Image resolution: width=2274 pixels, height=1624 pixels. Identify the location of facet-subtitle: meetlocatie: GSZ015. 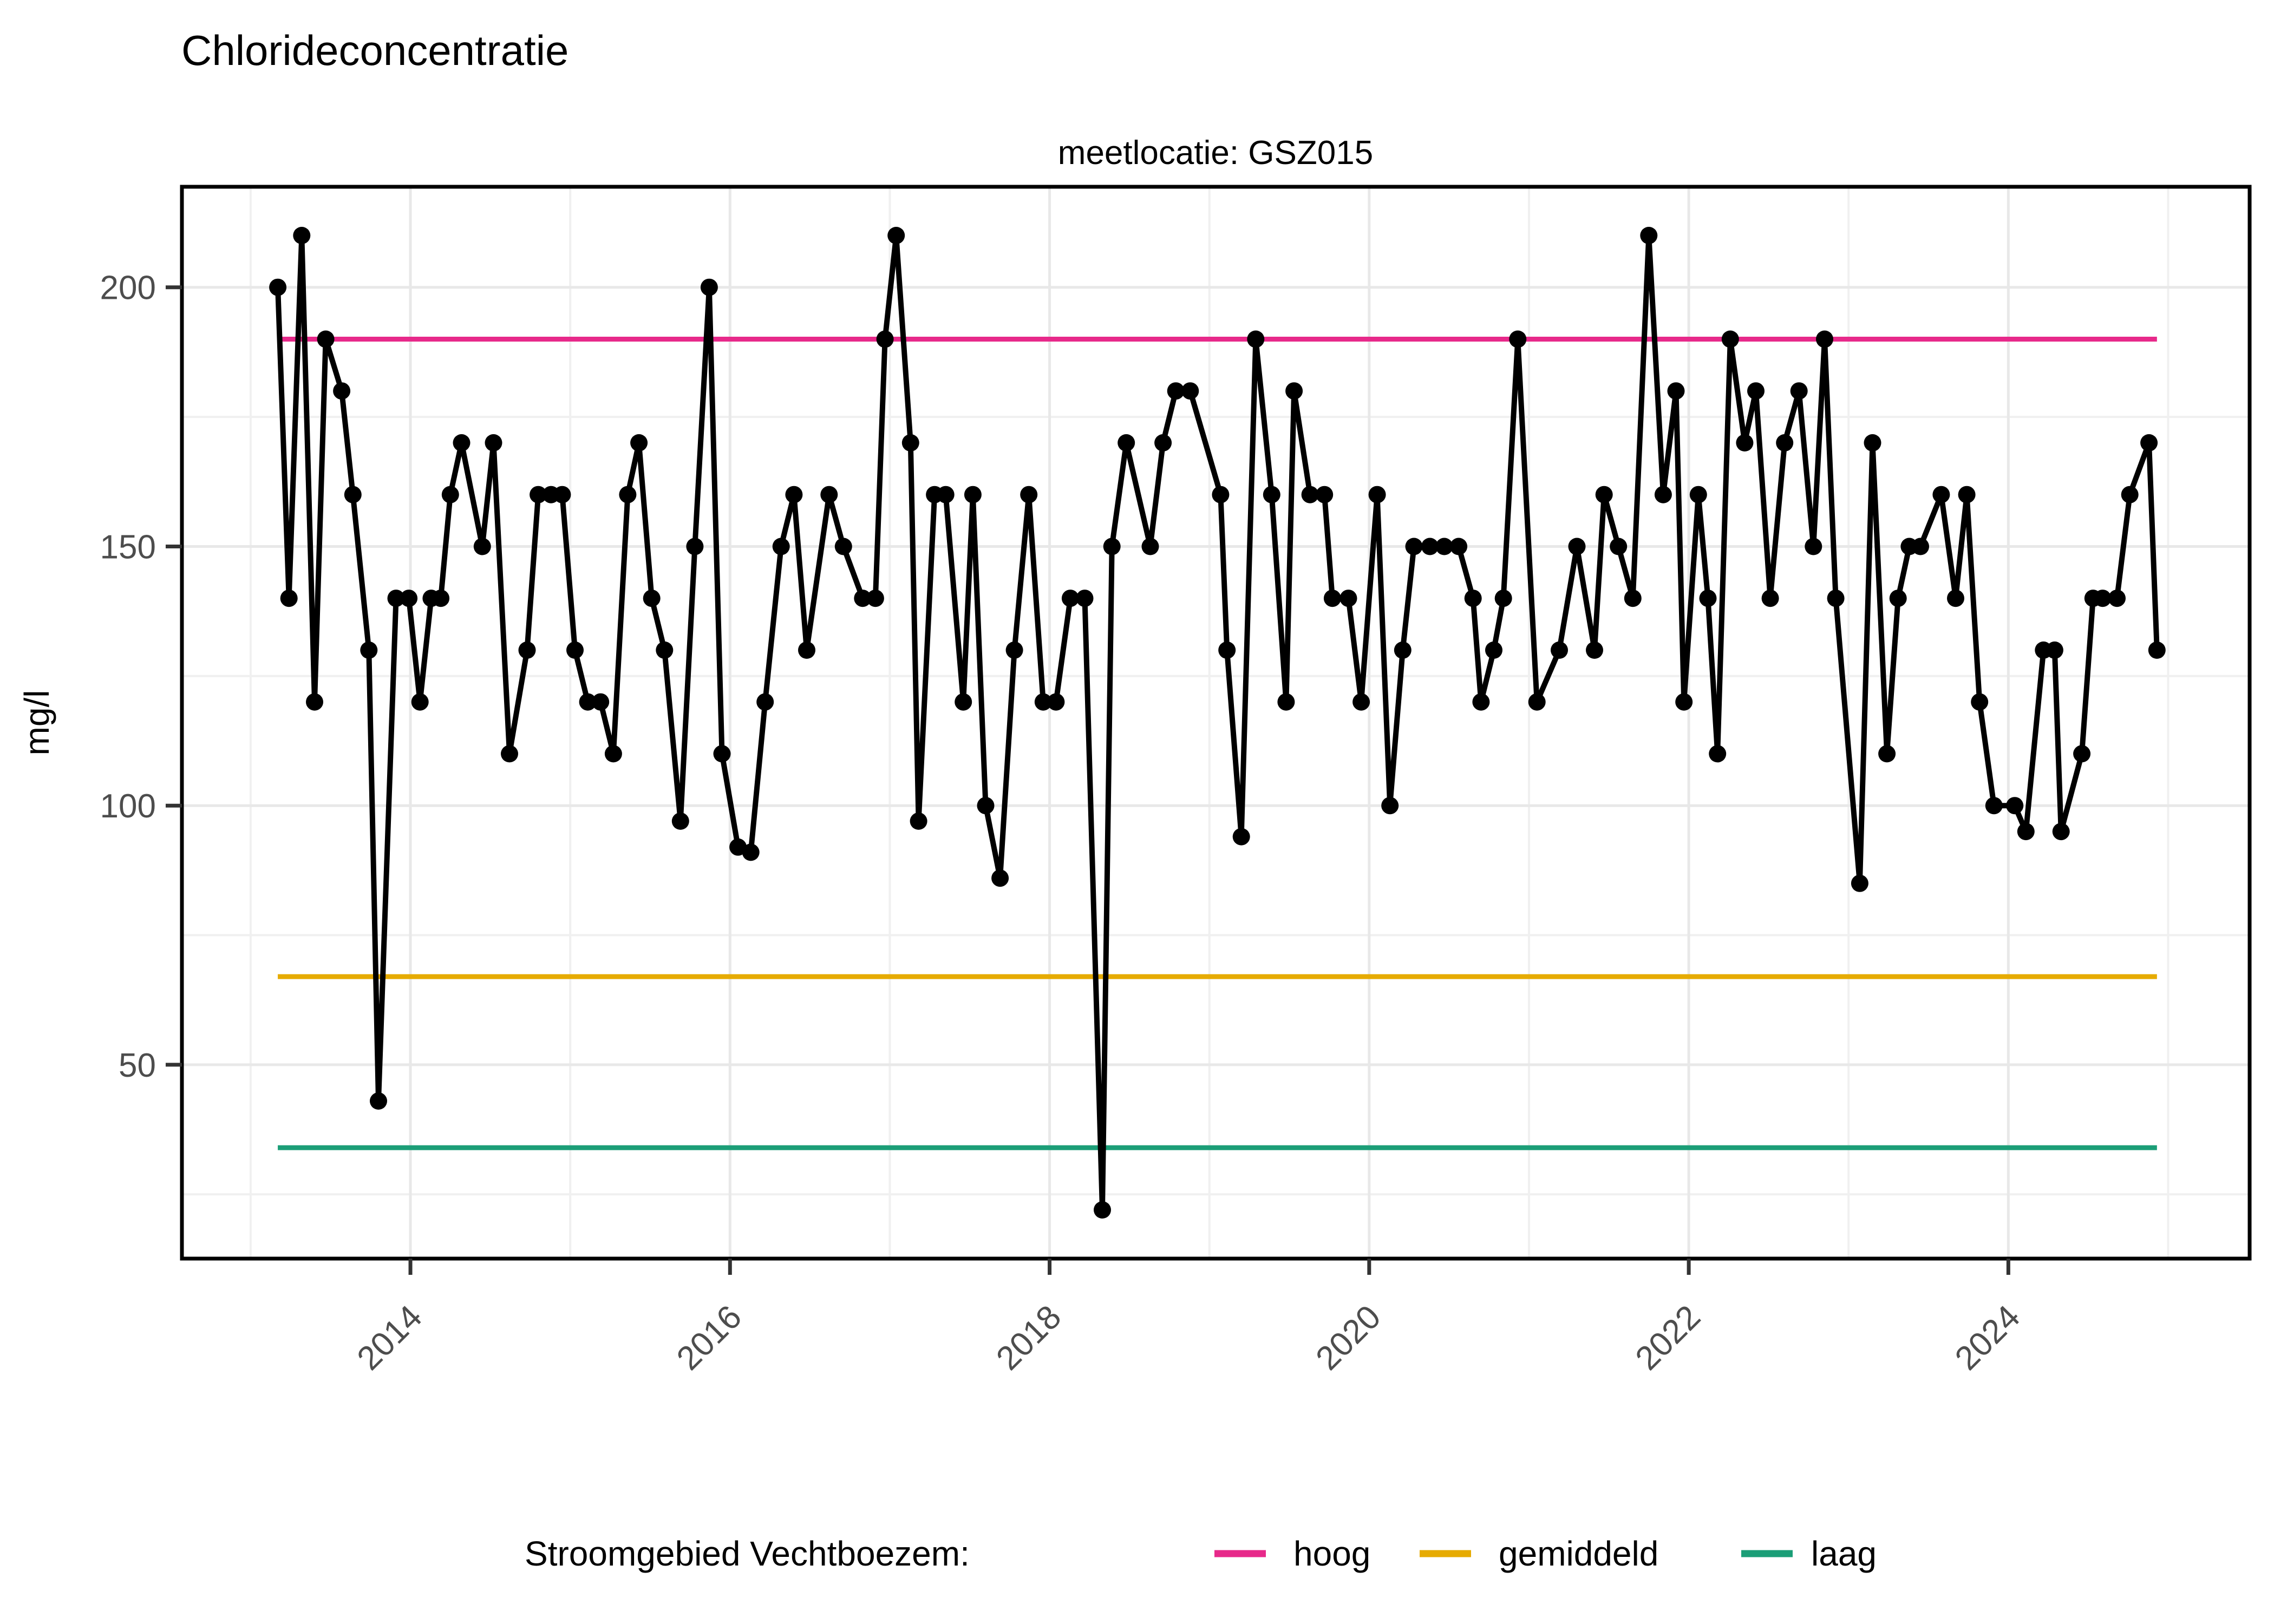
(1216, 153).